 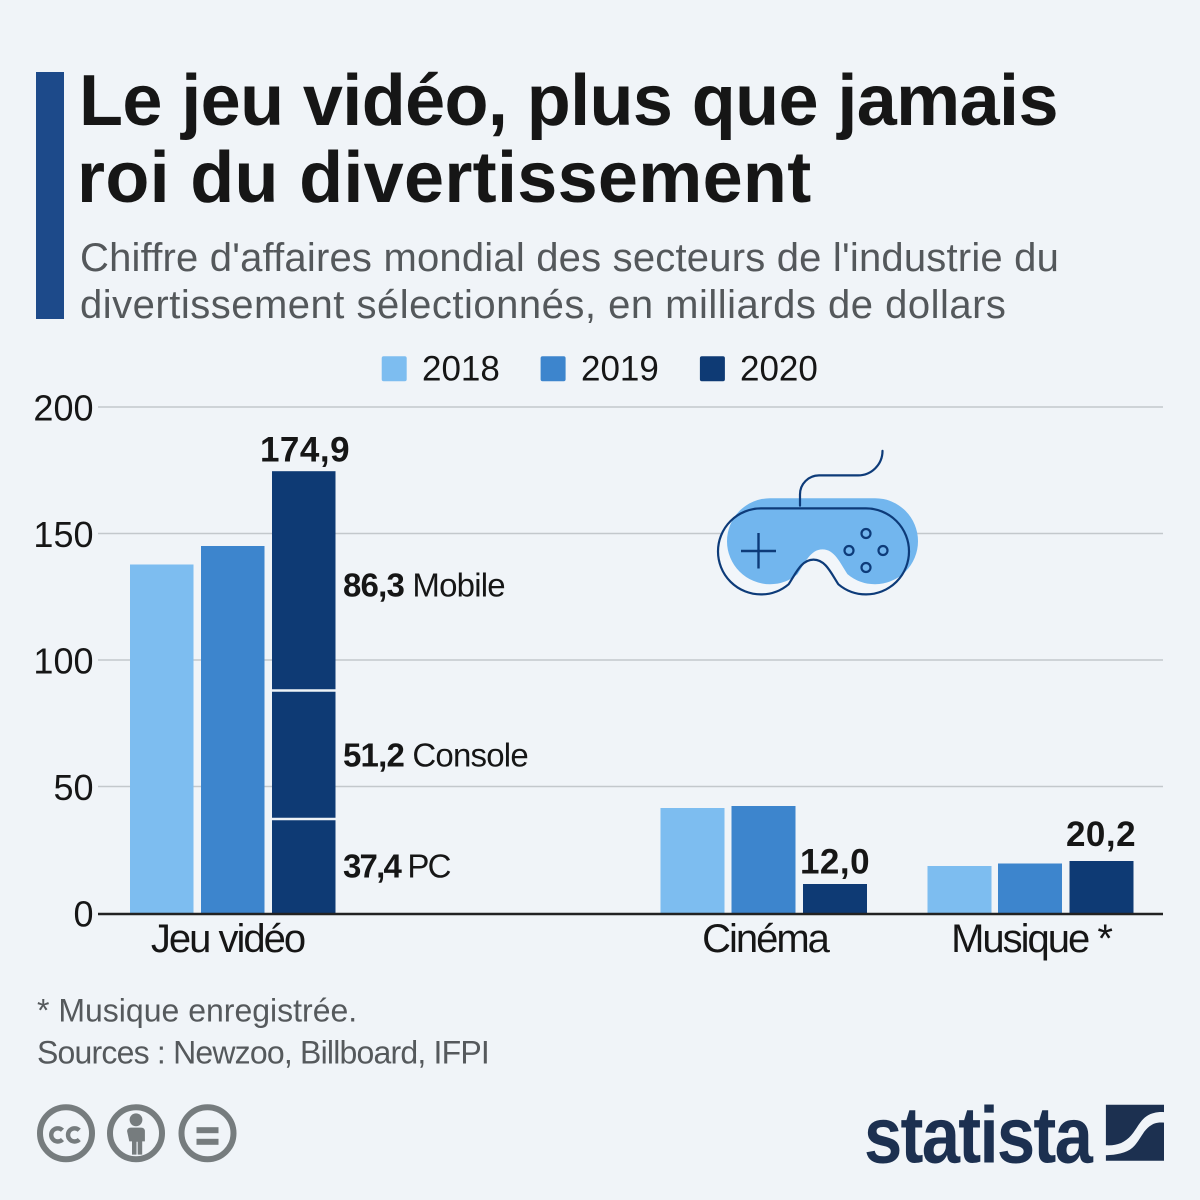 What do you see at coordinates (435, 755) in the screenshot?
I see `svg-text: 51,2 Console` at bounding box center [435, 755].